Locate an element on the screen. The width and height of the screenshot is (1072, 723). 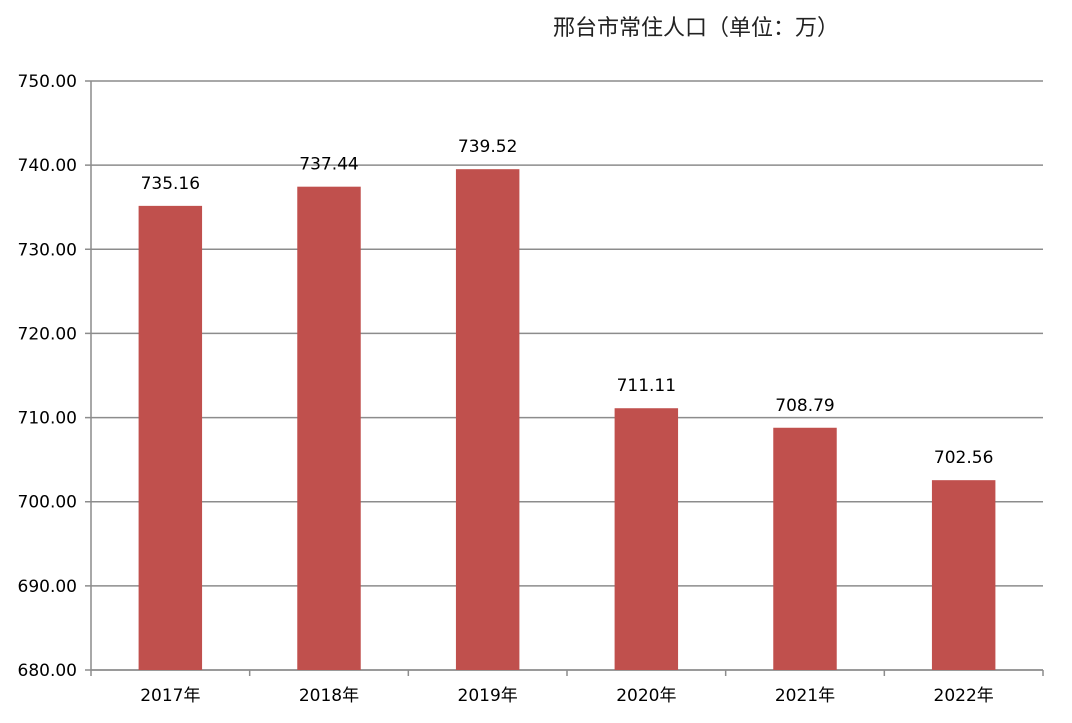
y-tick-label: 750.00 is located at coordinates (47, 82).